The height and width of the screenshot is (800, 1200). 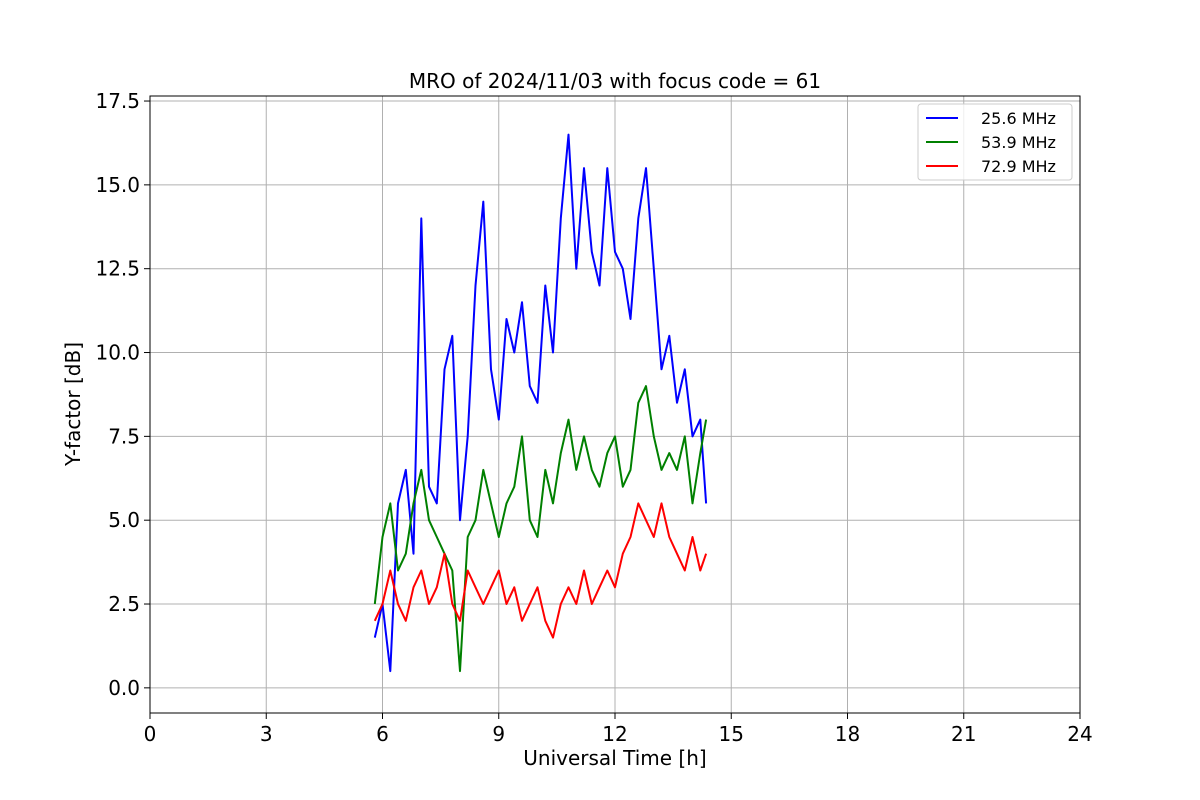 I want to click on x-tick-label: 12, so click(x=614, y=734).